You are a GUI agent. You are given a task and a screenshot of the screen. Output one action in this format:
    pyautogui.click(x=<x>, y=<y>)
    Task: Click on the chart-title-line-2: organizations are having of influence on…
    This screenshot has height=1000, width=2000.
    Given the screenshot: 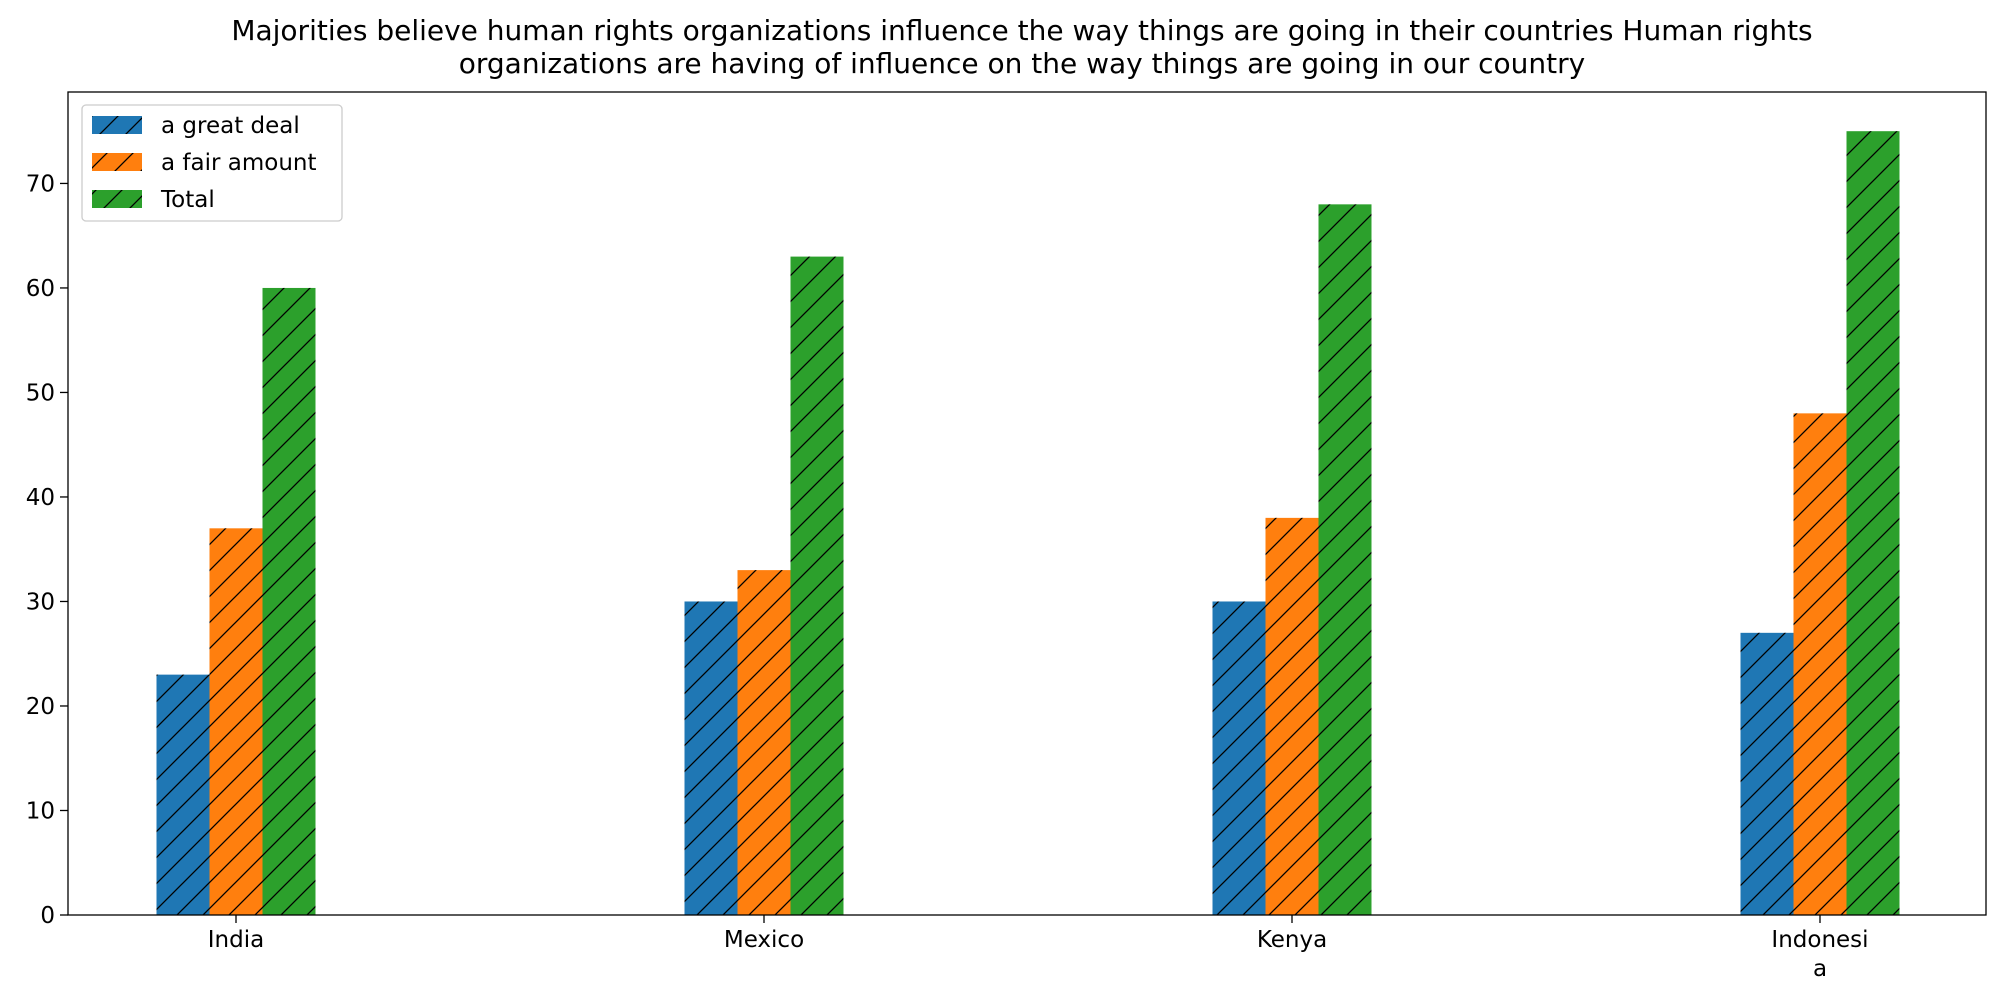 What is the action you would take?
    pyautogui.click(x=1022, y=63)
    